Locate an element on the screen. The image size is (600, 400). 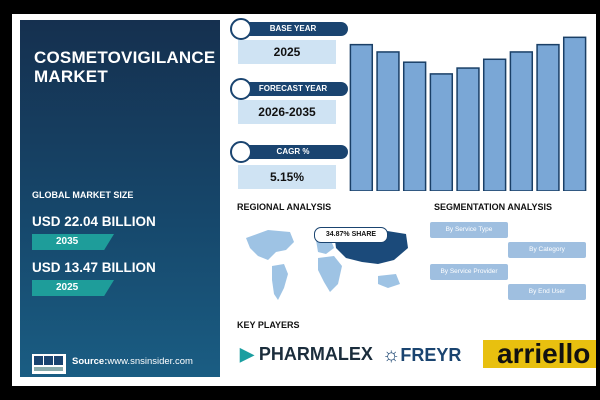
pharmalex-logo: ▶ PHARMALEX is located at coordinates (306, 354).